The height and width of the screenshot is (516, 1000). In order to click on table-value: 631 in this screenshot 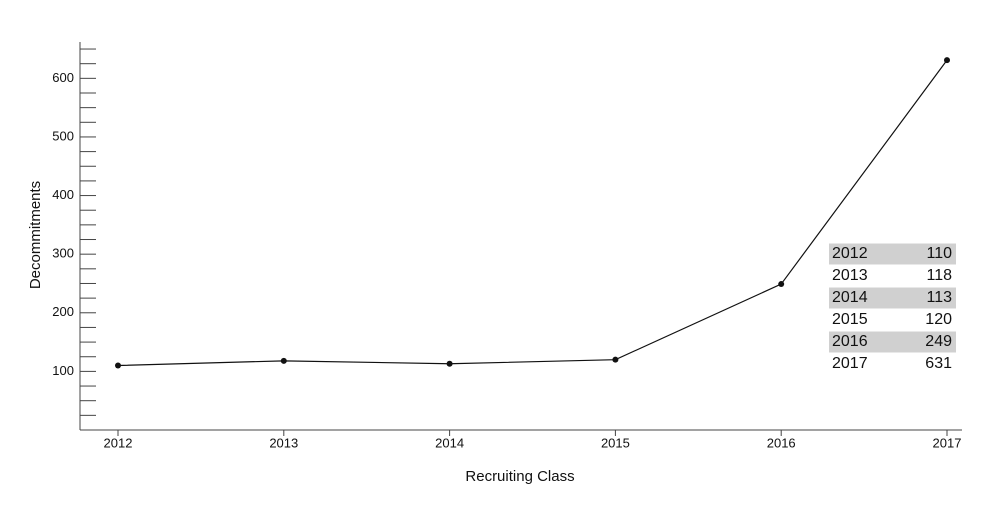, I will do `click(938, 363)`.